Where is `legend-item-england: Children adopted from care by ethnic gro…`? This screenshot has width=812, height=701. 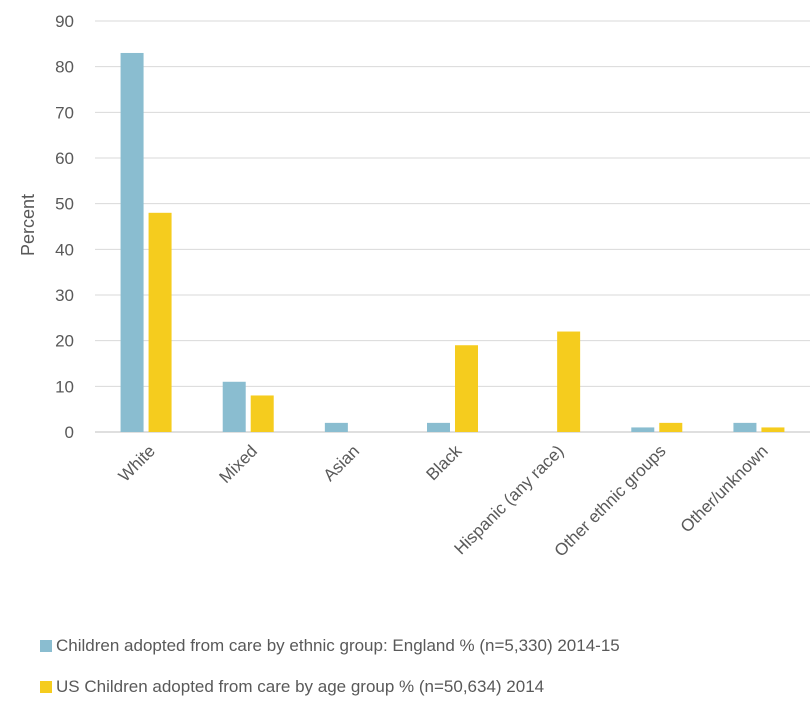
legend-item-england: Children adopted from care by ethnic gro… is located at coordinates (420, 646).